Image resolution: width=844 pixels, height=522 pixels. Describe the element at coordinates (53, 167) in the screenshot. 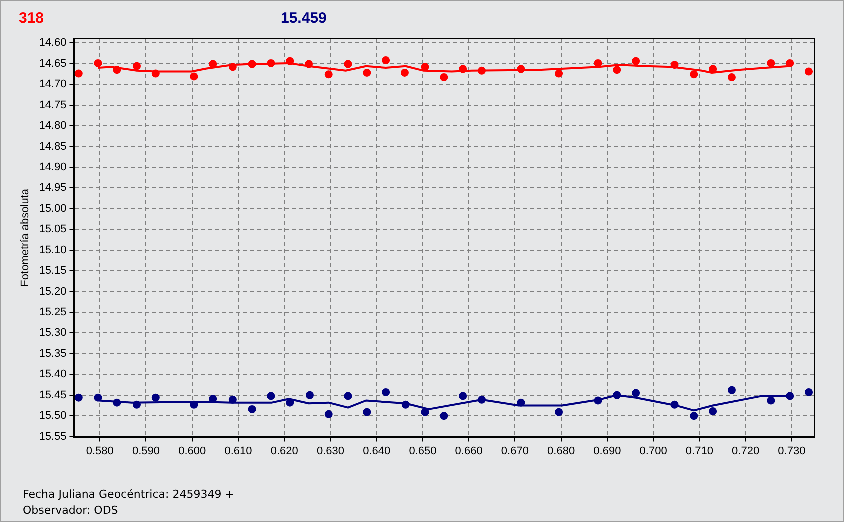

I see `y-tick-label: 14.90` at that location.